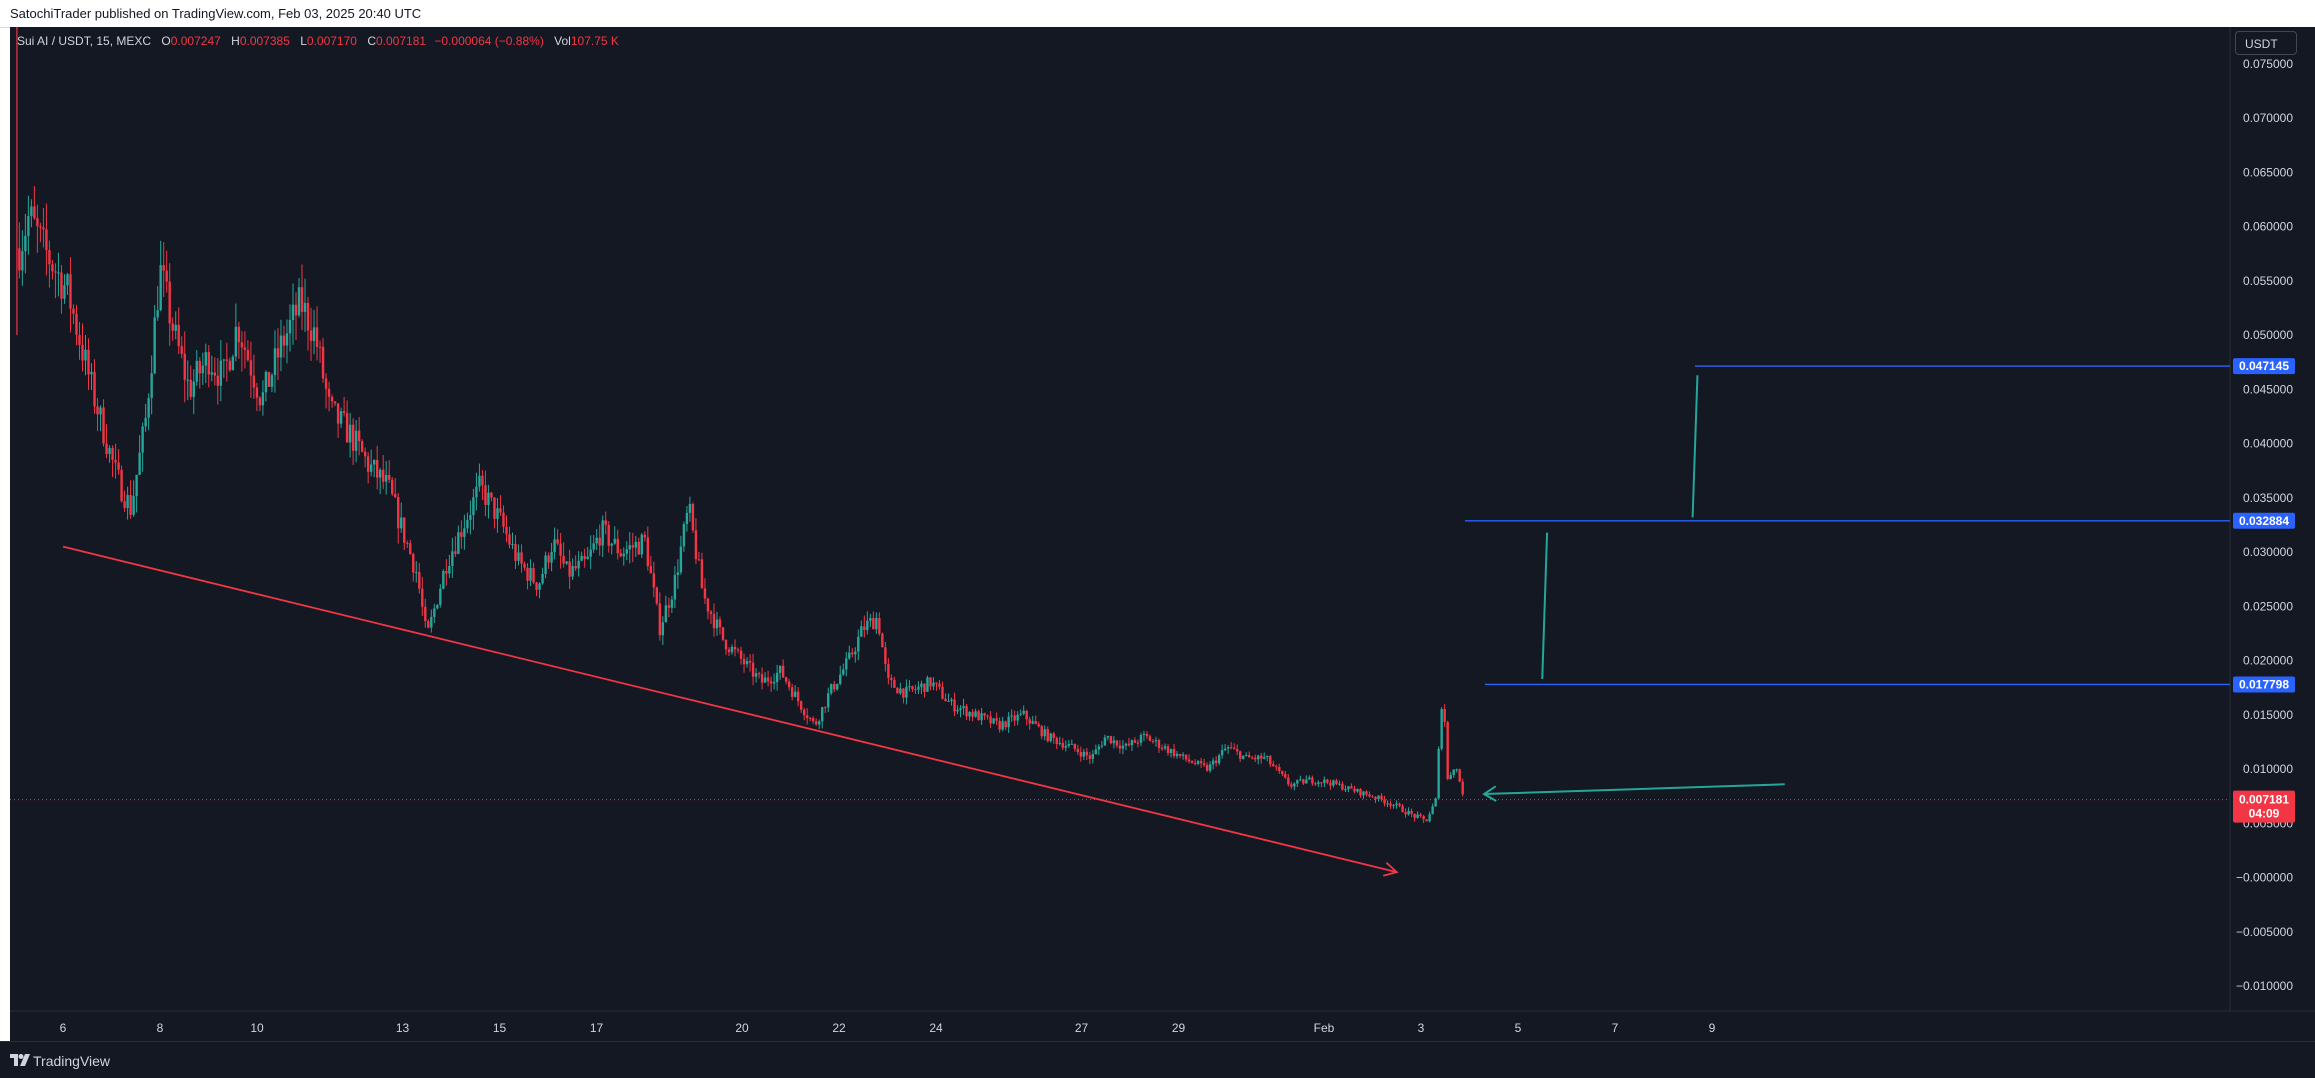 Image resolution: width=2315 pixels, height=1078 pixels. I want to click on volume-label: Vol, so click(562, 41).